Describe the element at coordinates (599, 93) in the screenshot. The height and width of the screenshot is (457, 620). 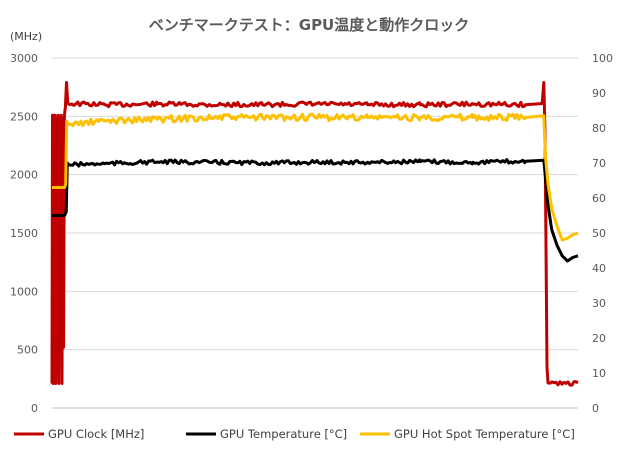
I see `y-right-tick-label: 90` at that location.